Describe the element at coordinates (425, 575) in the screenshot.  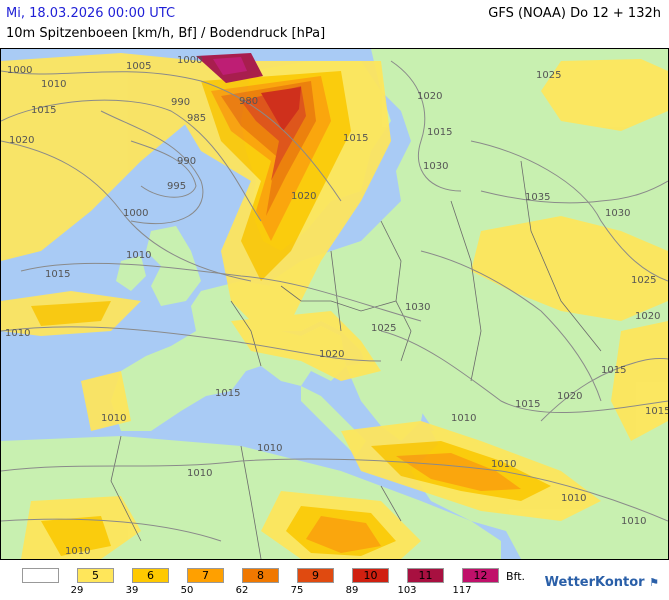
I see `legend-cell: 11` at that location.